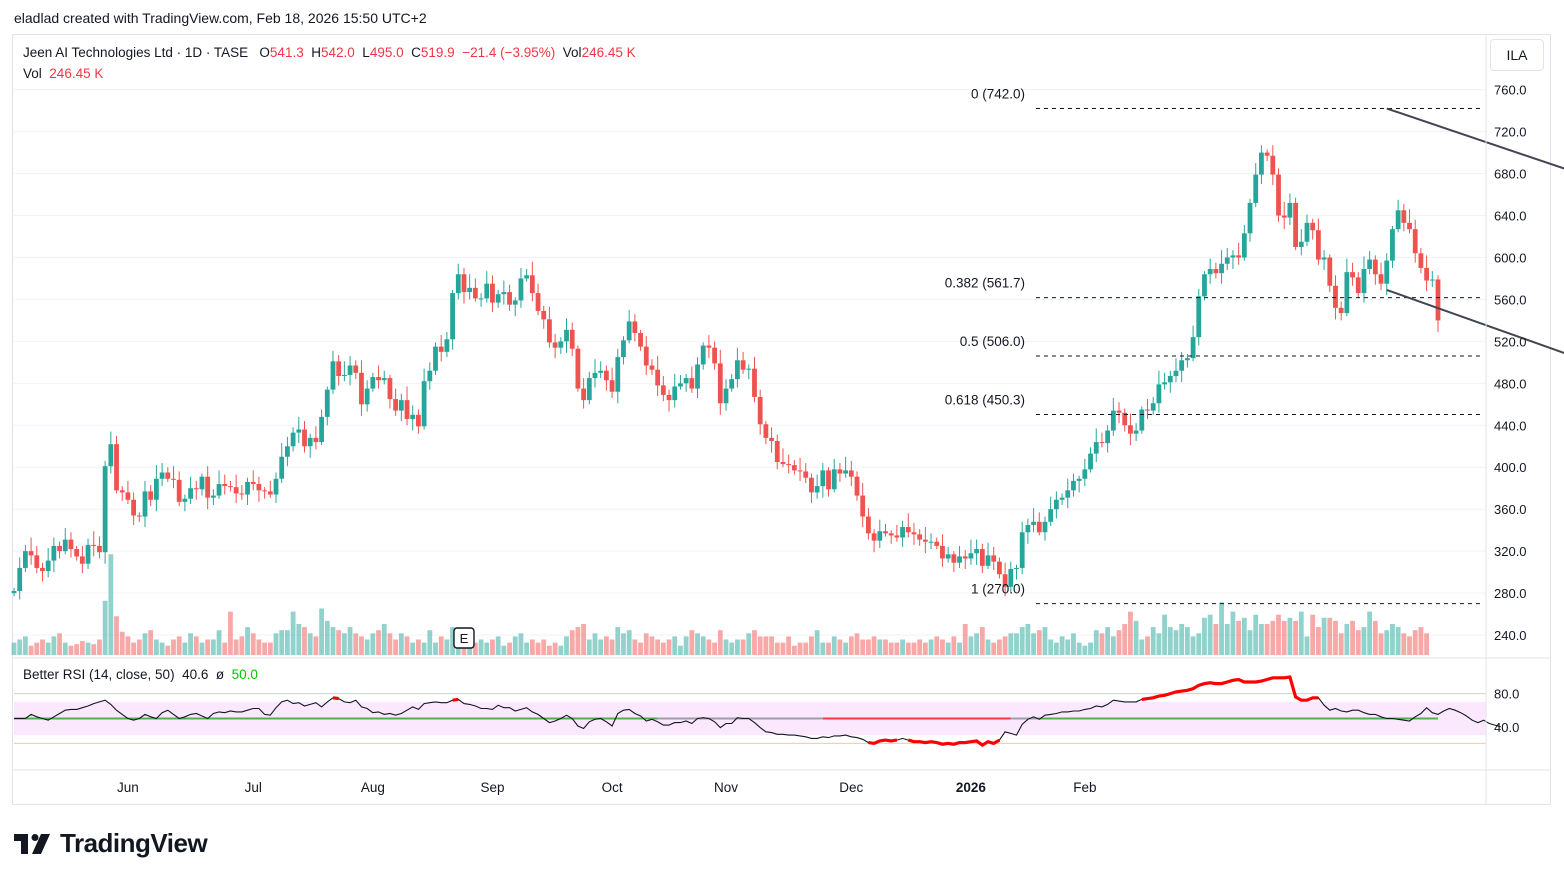  I want to click on price-tick-label: 280.0, so click(1510, 593).